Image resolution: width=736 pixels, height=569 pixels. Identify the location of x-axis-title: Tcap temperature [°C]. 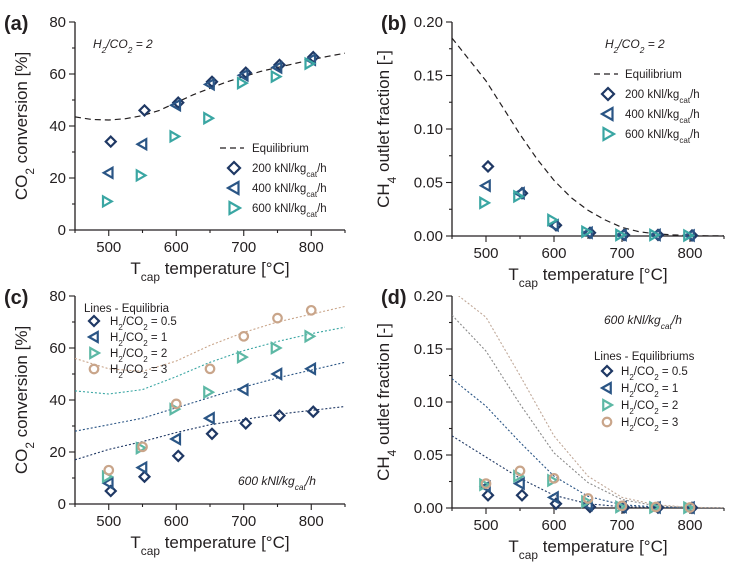
(209, 545).